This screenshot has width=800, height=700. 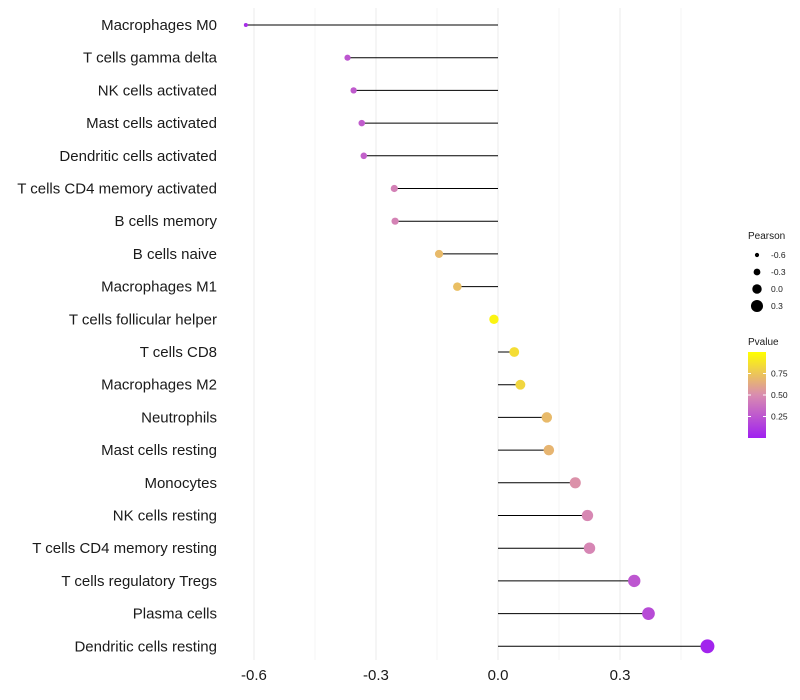 What do you see at coordinates (435, 675) in the screenshot?
I see `x-axis-tick-labels: -0.6 -0.3 0.0 0.3` at bounding box center [435, 675].